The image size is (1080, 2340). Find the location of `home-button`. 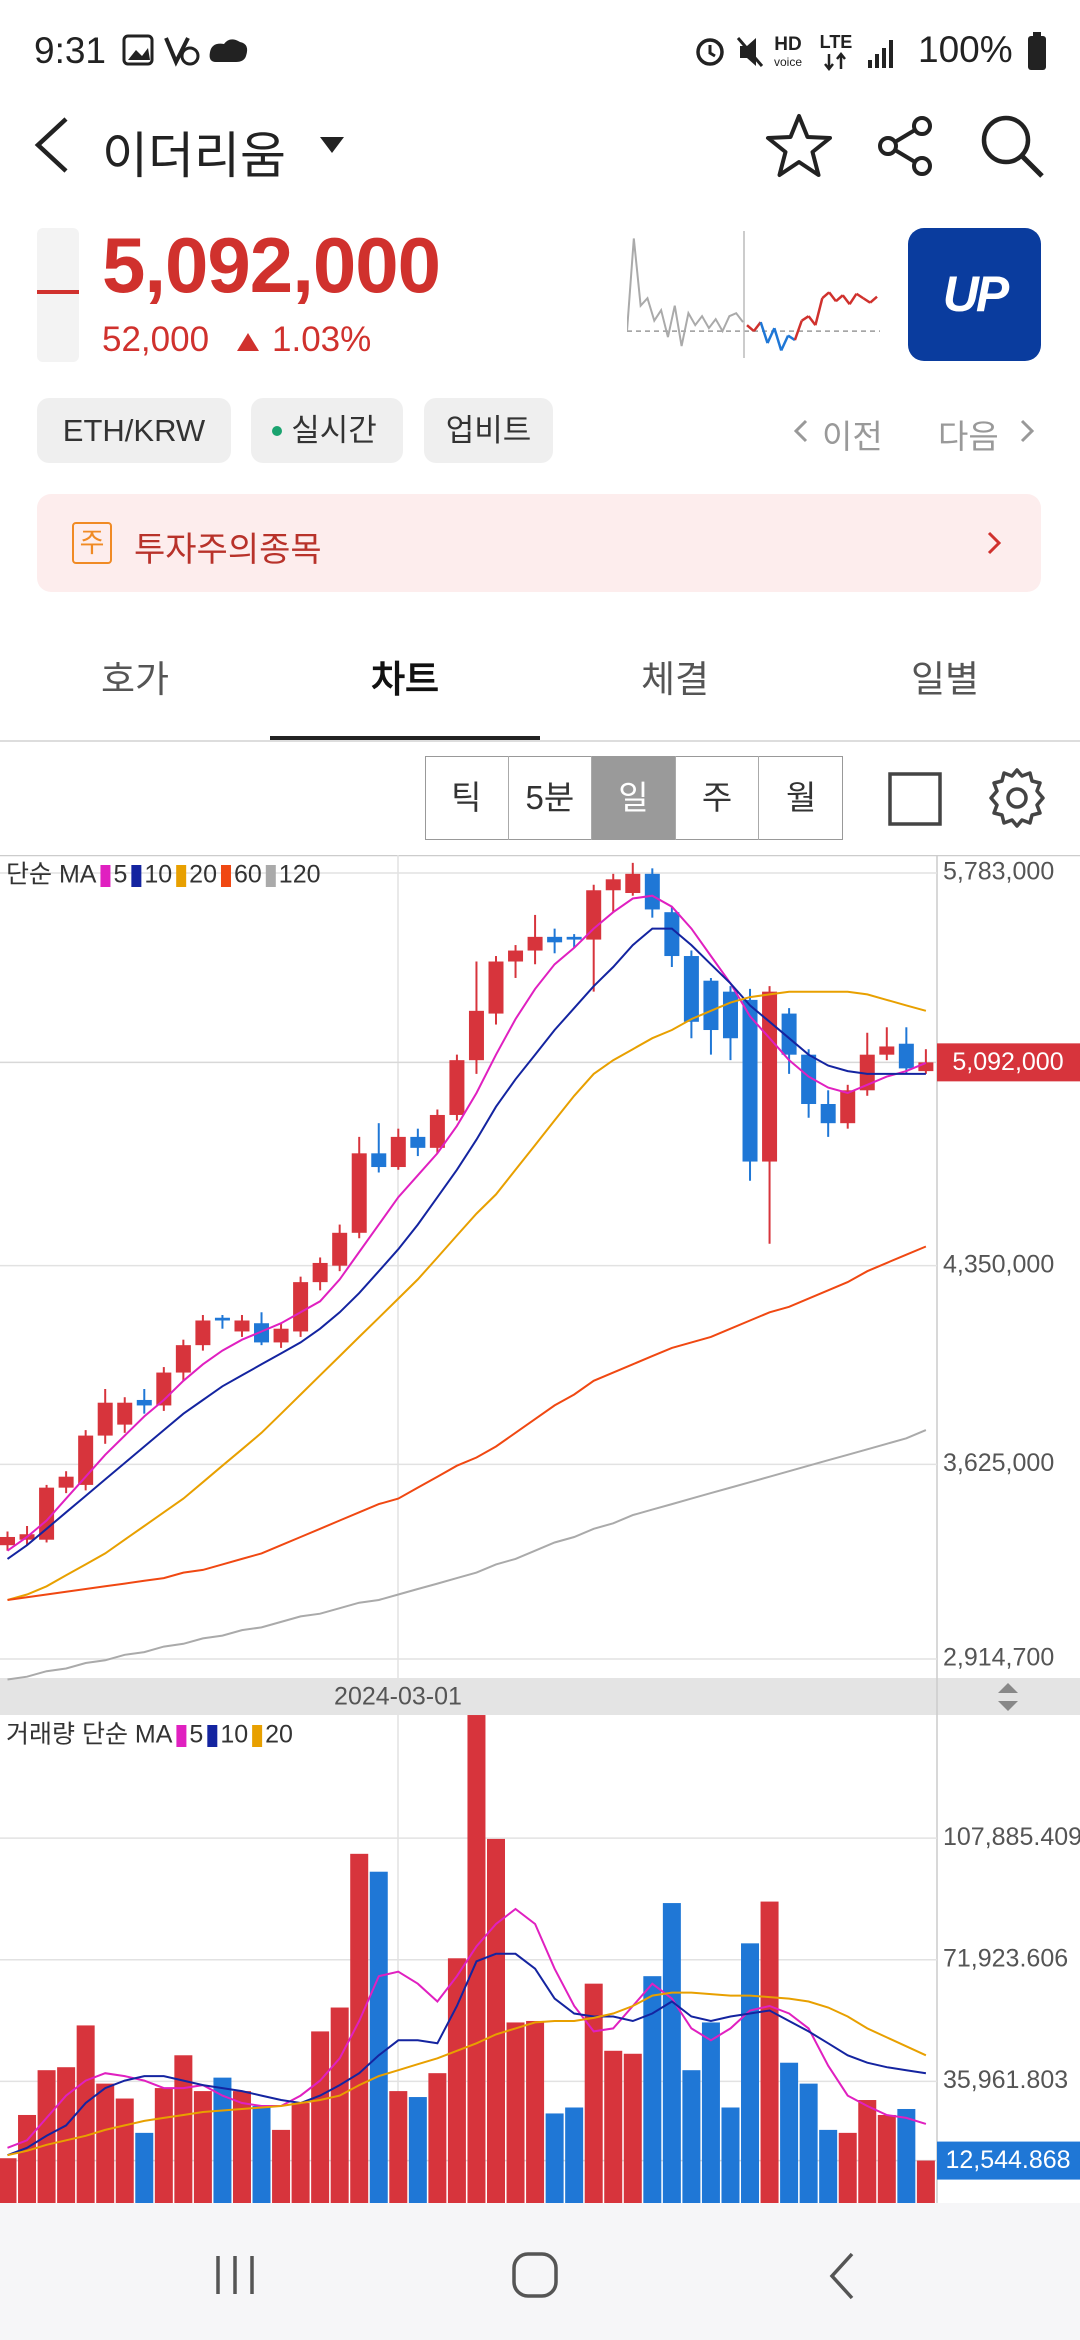

home-button is located at coordinates (536, 2276).